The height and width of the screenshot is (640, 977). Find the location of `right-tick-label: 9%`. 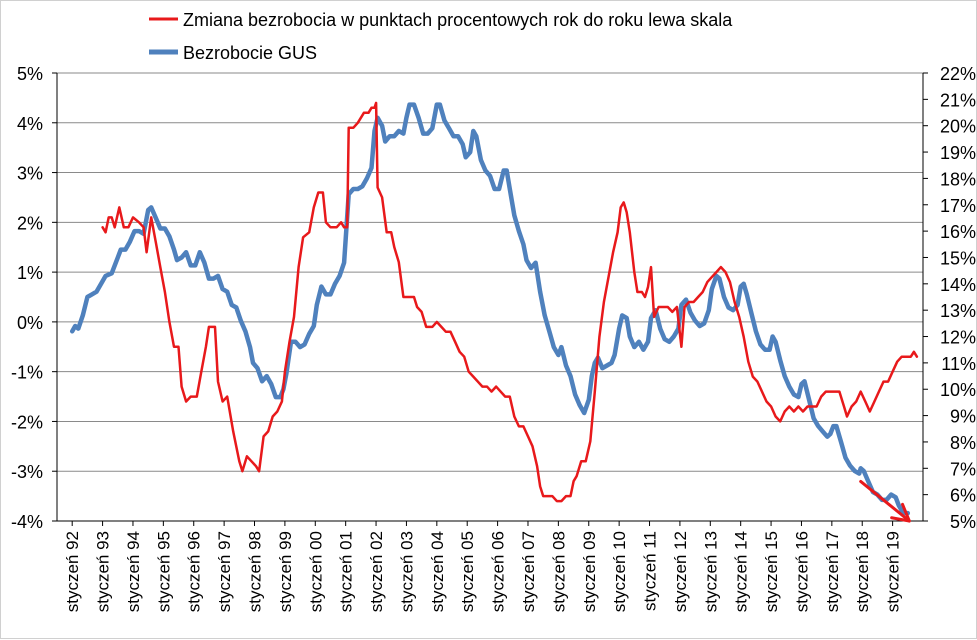

right-tick-label: 9% is located at coordinates (963, 417).